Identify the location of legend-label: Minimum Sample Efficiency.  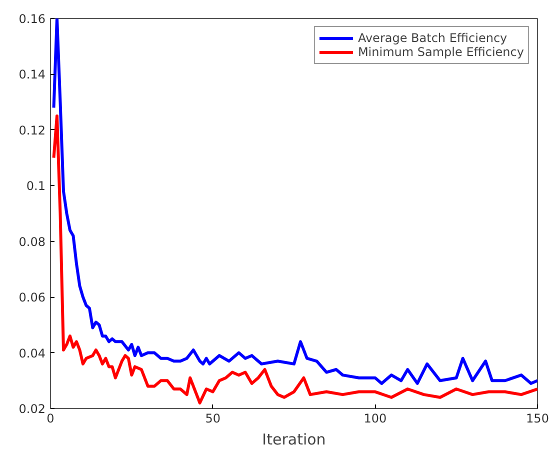
(441, 52).